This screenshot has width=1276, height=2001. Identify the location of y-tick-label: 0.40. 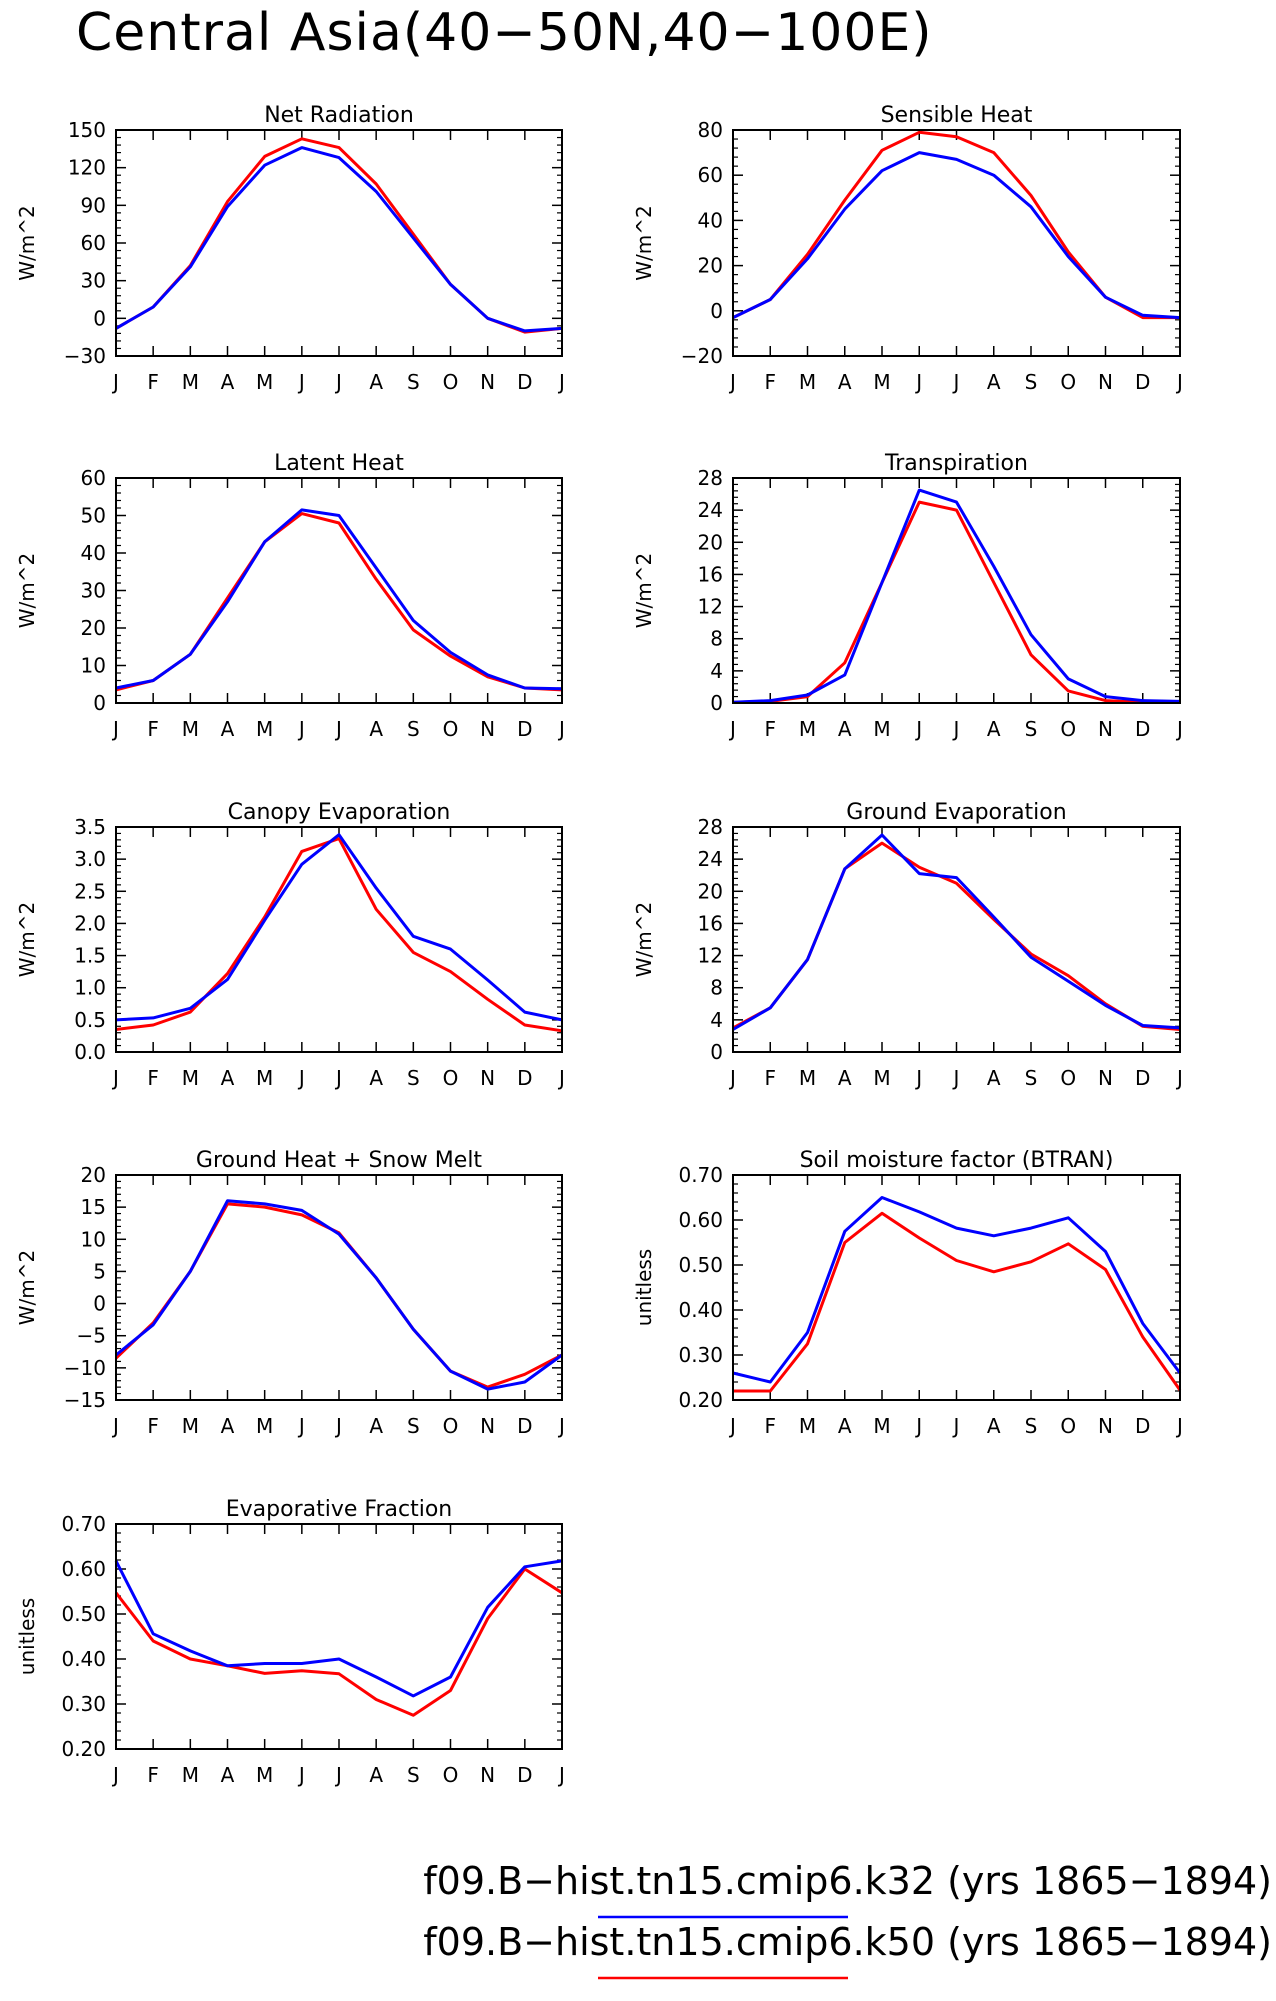
(700, 1310).